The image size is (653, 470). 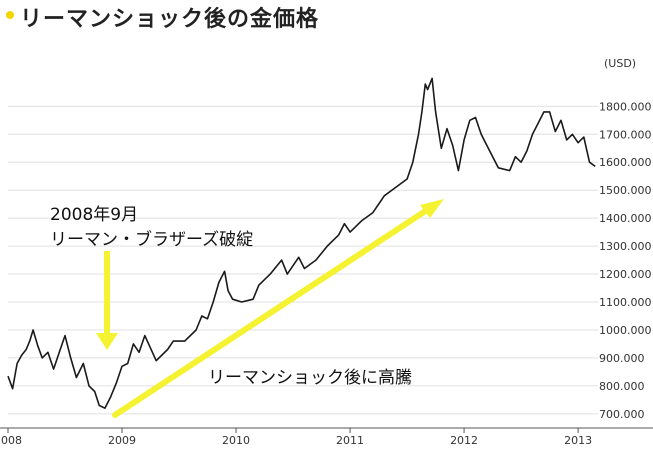 I want to click on x-tick-label: 2009, so click(x=122, y=440).